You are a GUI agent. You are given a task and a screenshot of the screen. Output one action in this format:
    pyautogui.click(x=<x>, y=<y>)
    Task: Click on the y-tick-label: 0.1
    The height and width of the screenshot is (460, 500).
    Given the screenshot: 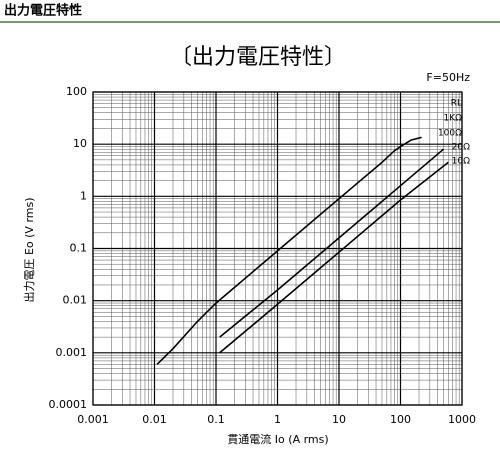 What is the action you would take?
    pyautogui.click(x=79, y=248)
    